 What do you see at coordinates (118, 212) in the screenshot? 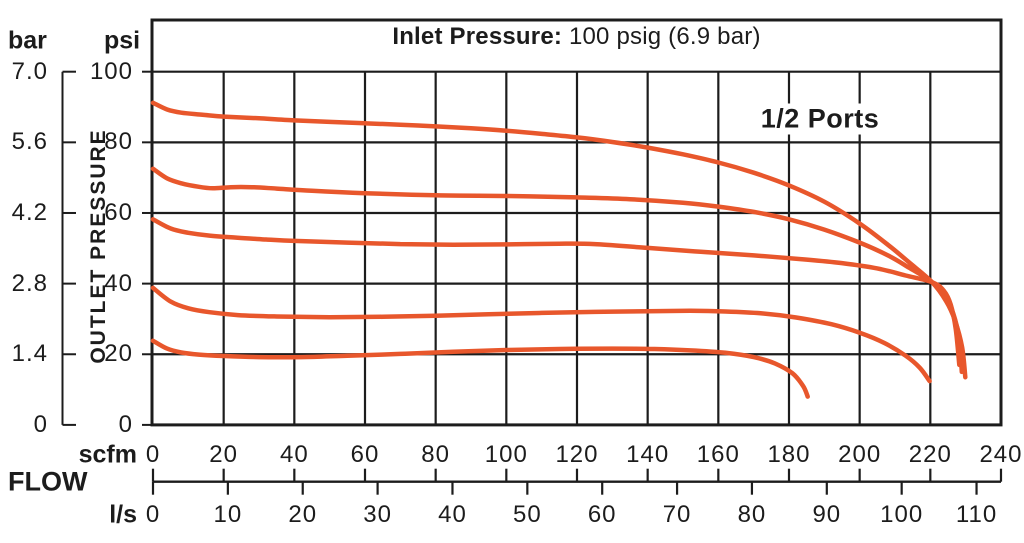
I see `psi-tick-label: 60` at bounding box center [118, 212].